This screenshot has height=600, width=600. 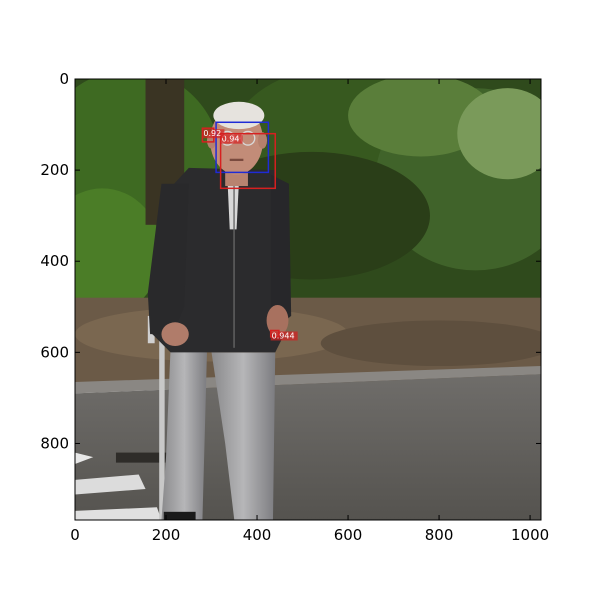 What do you see at coordinates (530, 535) in the screenshot?
I see `x-tick-label: 1000` at bounding box center [530, 535].